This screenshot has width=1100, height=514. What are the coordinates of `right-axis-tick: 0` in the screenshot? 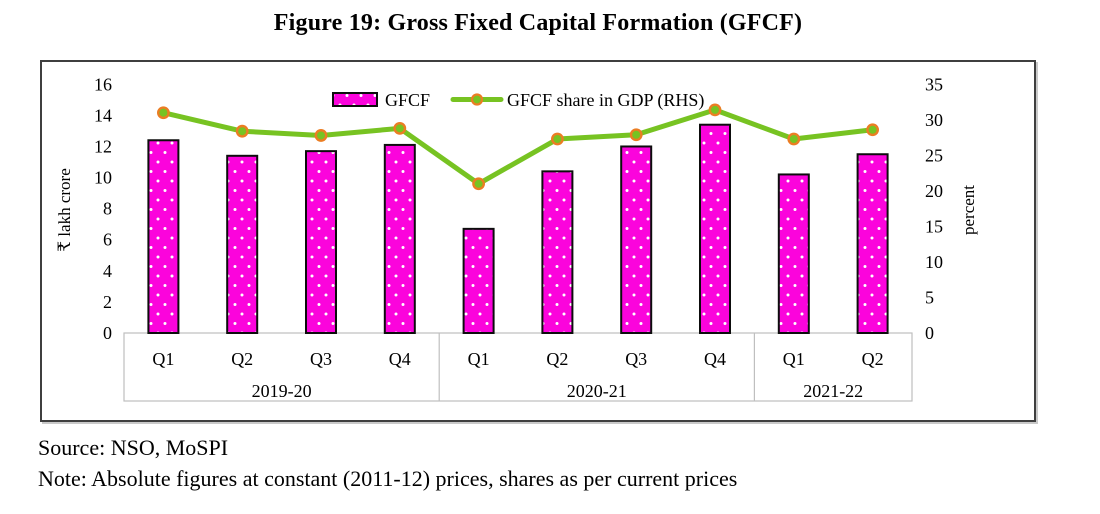 It's located at (929, 333).